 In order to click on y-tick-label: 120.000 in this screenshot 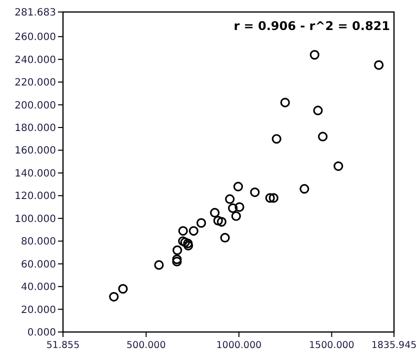, I will do `click(35, 196)`.